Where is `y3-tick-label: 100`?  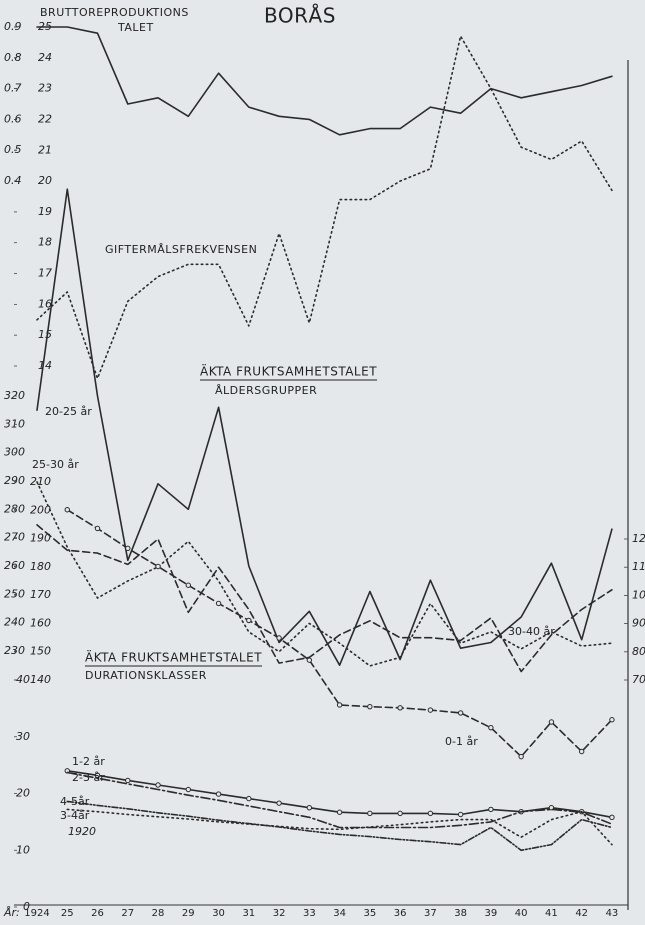
y3-tick-label: 100 is located at coordinates (638, 594).